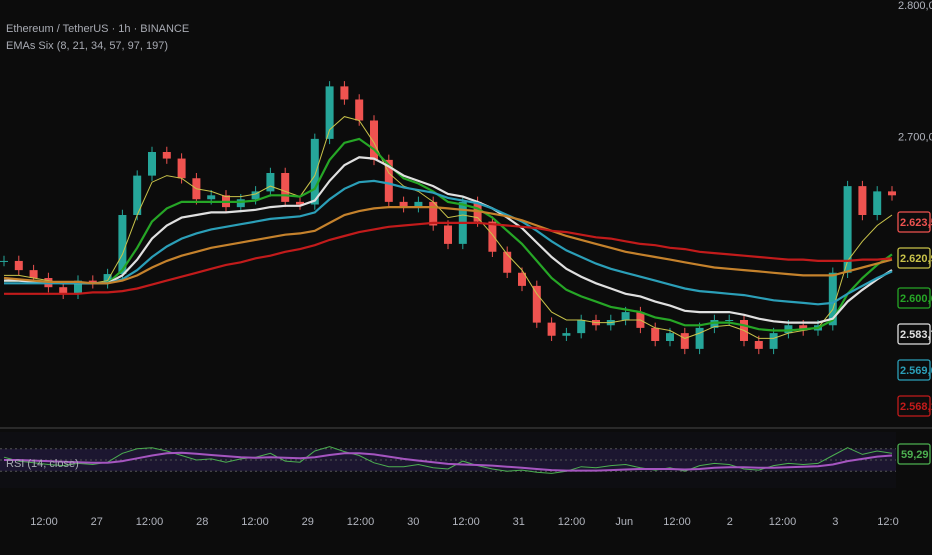  Describe the element at coordinates (916, 335) in the screenshot. I see `price-badge-label: 2.583,76` at that location.